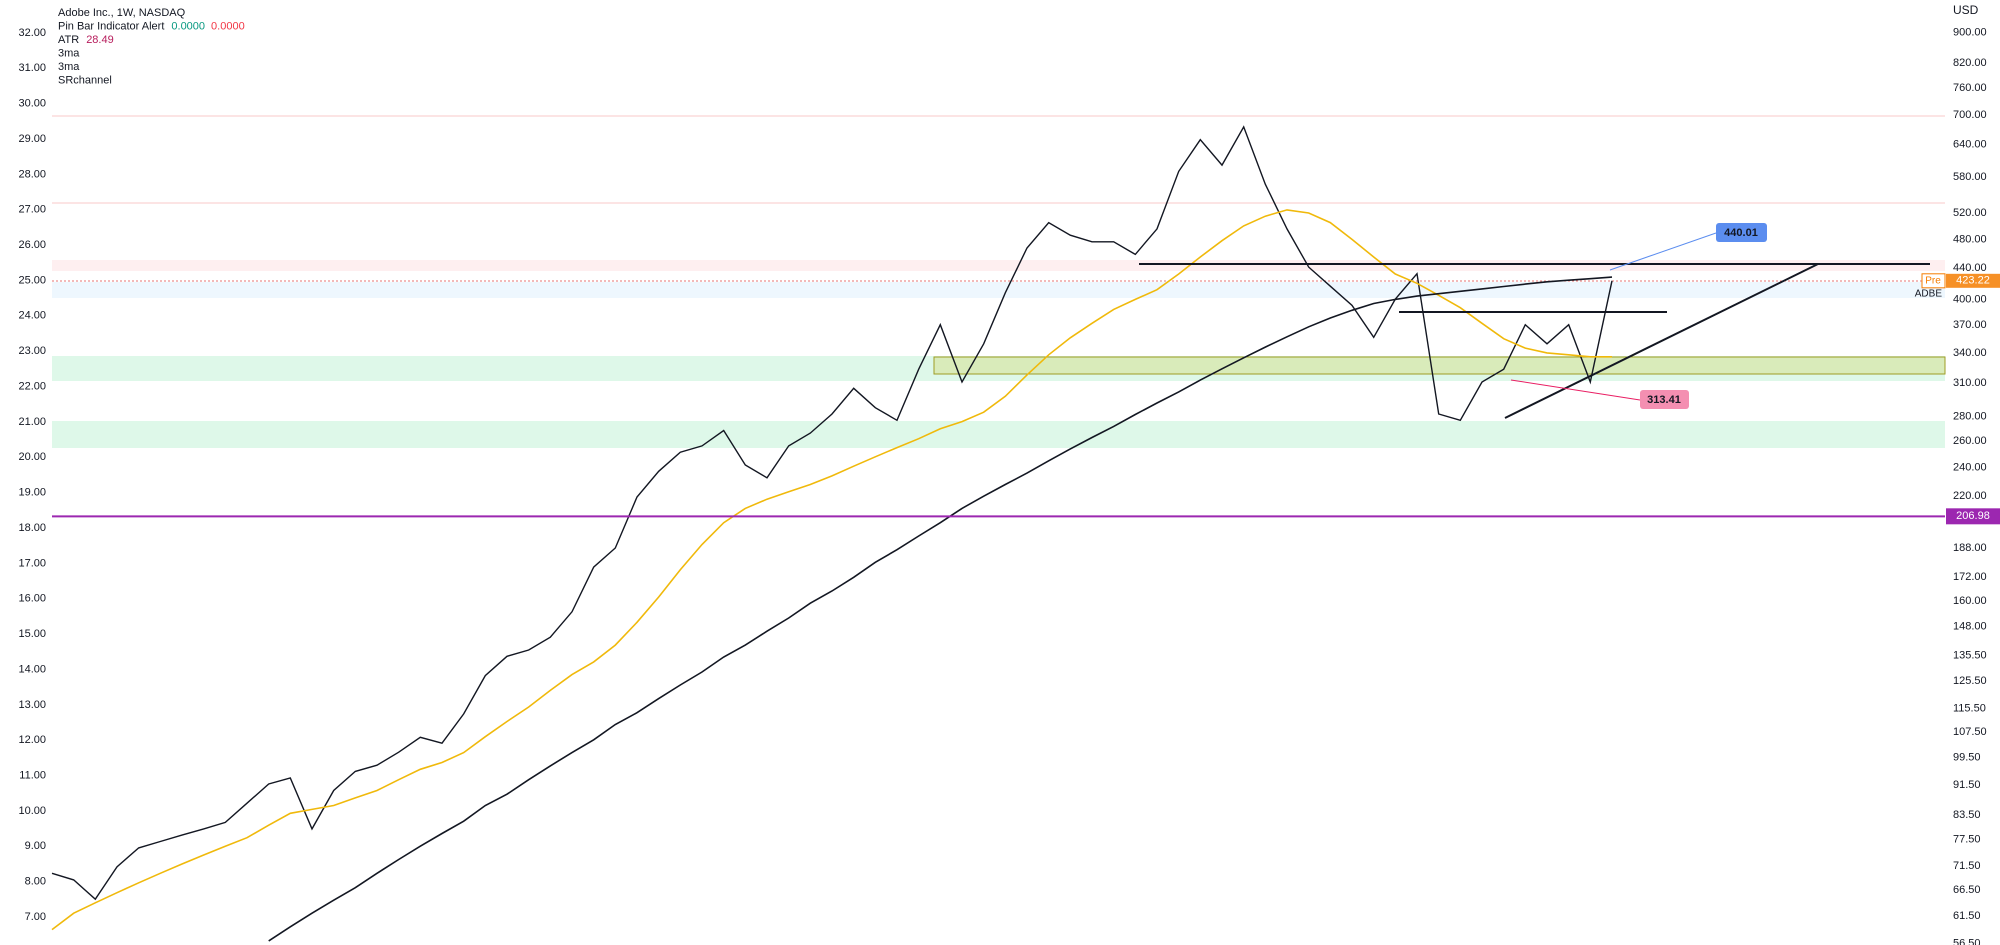  Describe the element at coordinates (1967, 757) in the screenshot. I see `y2-tick-label: 99.50` at that location.